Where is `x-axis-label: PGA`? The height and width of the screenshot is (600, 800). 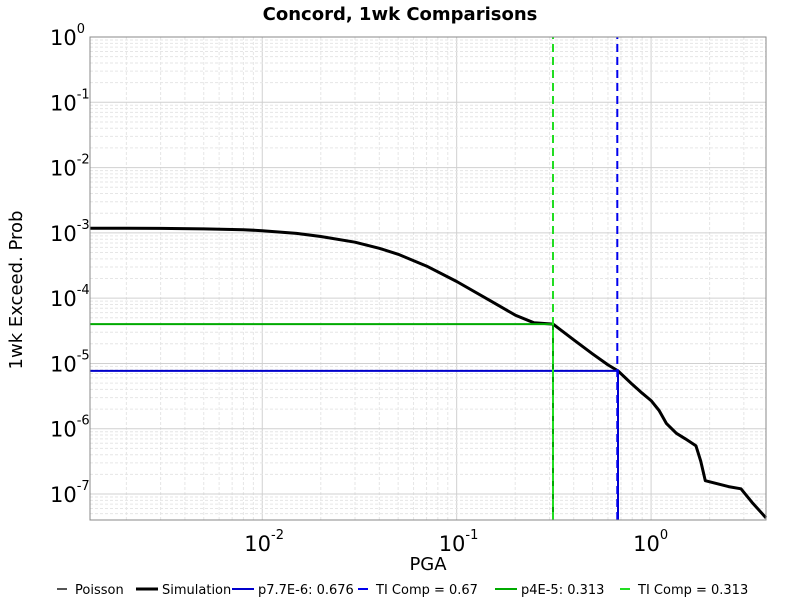
x-axis-label: PGA is located at coordinates (428, 564).